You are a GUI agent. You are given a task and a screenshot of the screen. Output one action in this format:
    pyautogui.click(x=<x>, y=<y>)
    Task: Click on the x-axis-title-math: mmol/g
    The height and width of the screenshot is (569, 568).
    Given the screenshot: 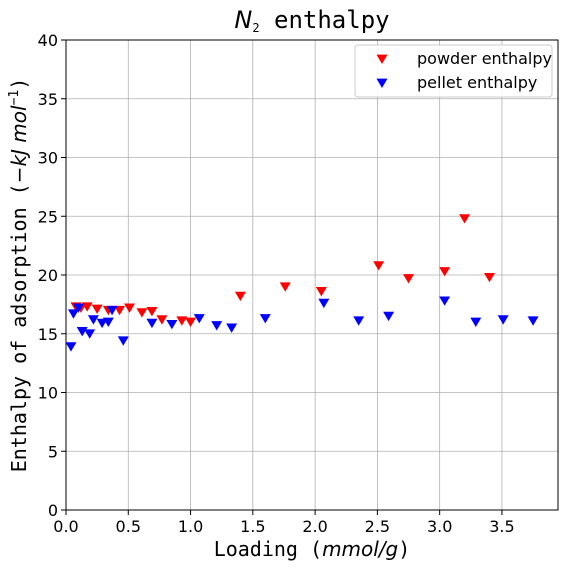 What is the action you would take?
    pyautogui.click(x=360, y=549)
    